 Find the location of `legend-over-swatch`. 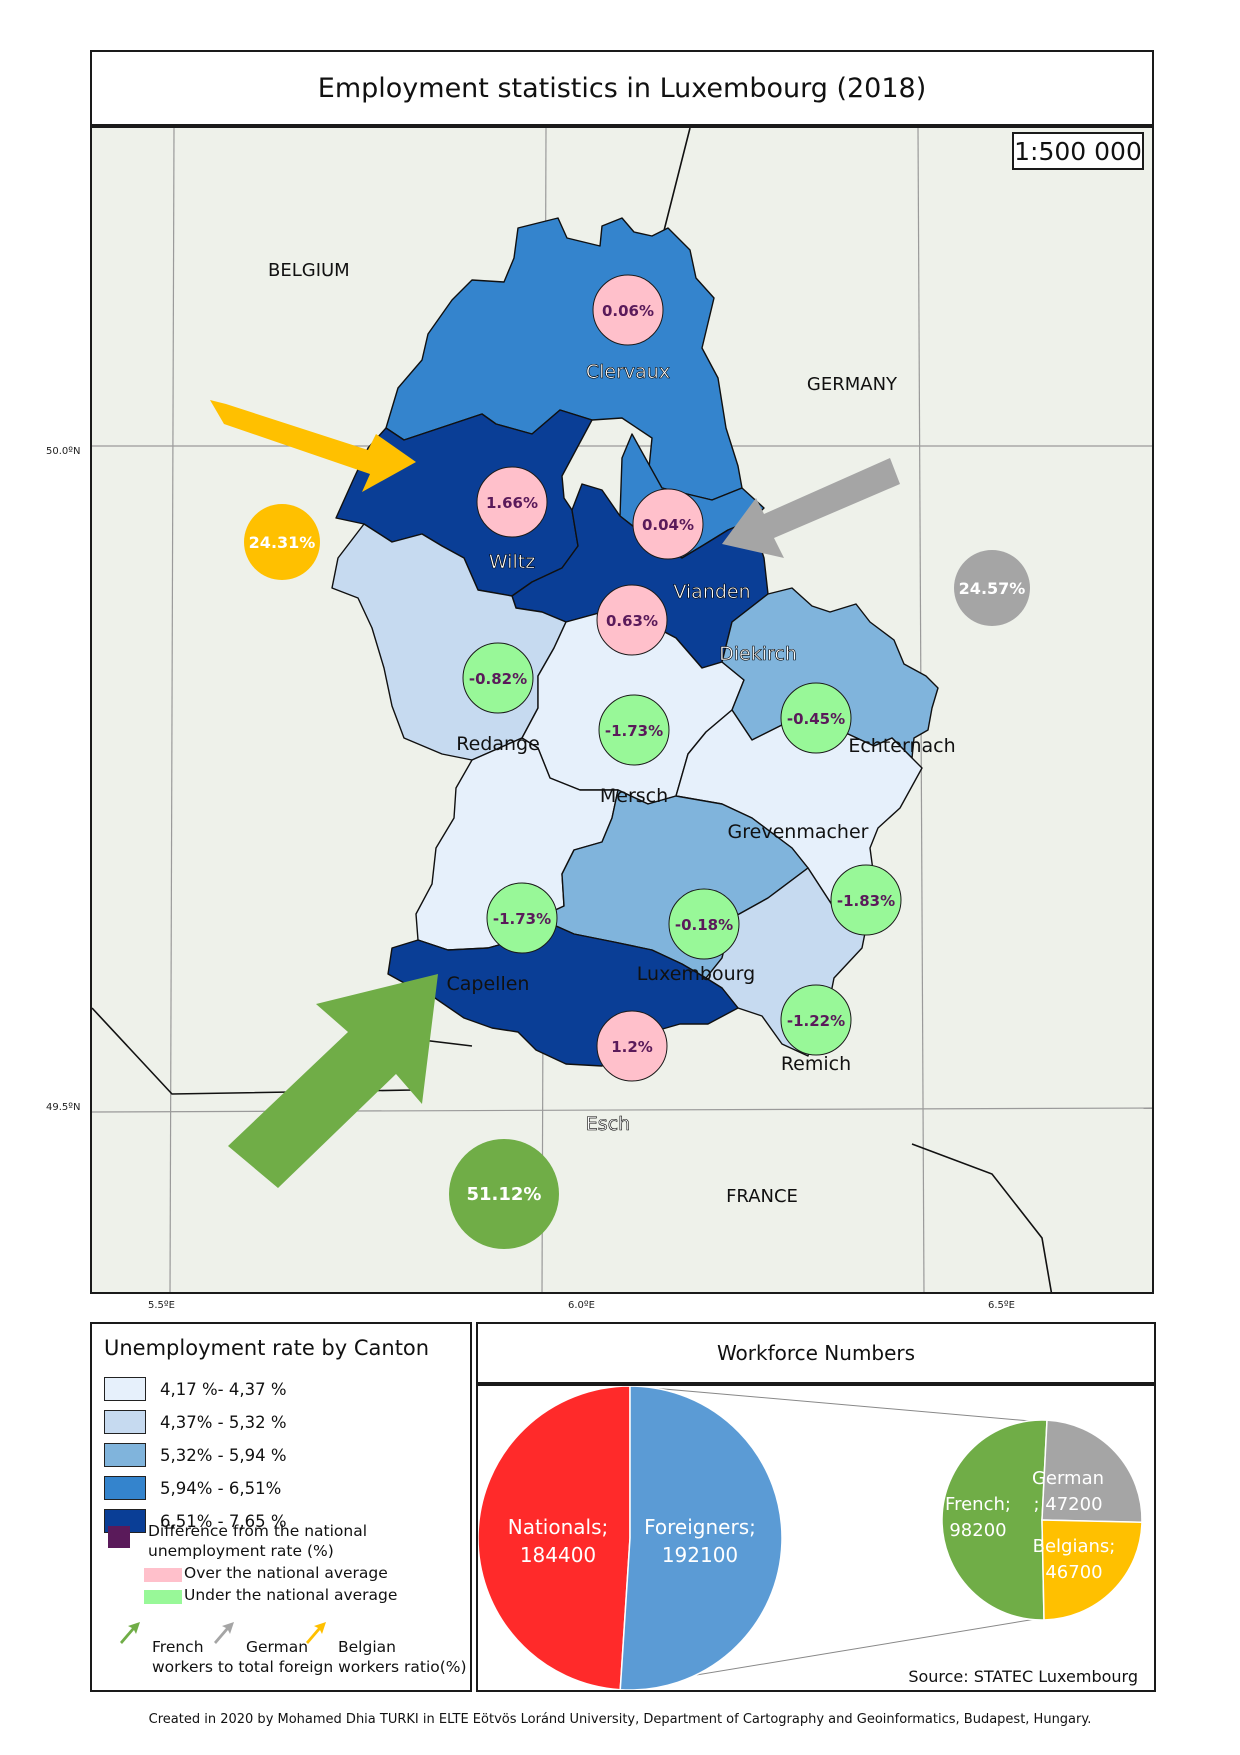

legend-over-swatch is located at coordinates (163, 1575).